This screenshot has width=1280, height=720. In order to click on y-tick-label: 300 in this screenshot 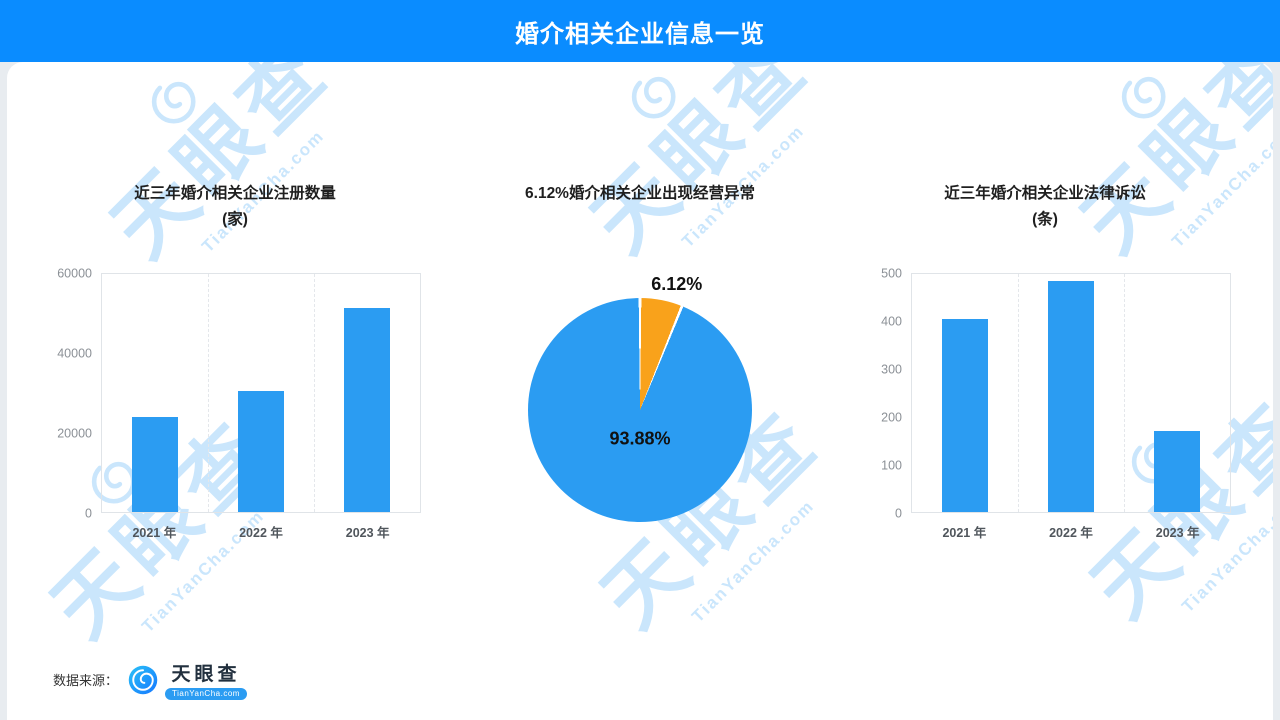, I will do `click(891, 368)`.